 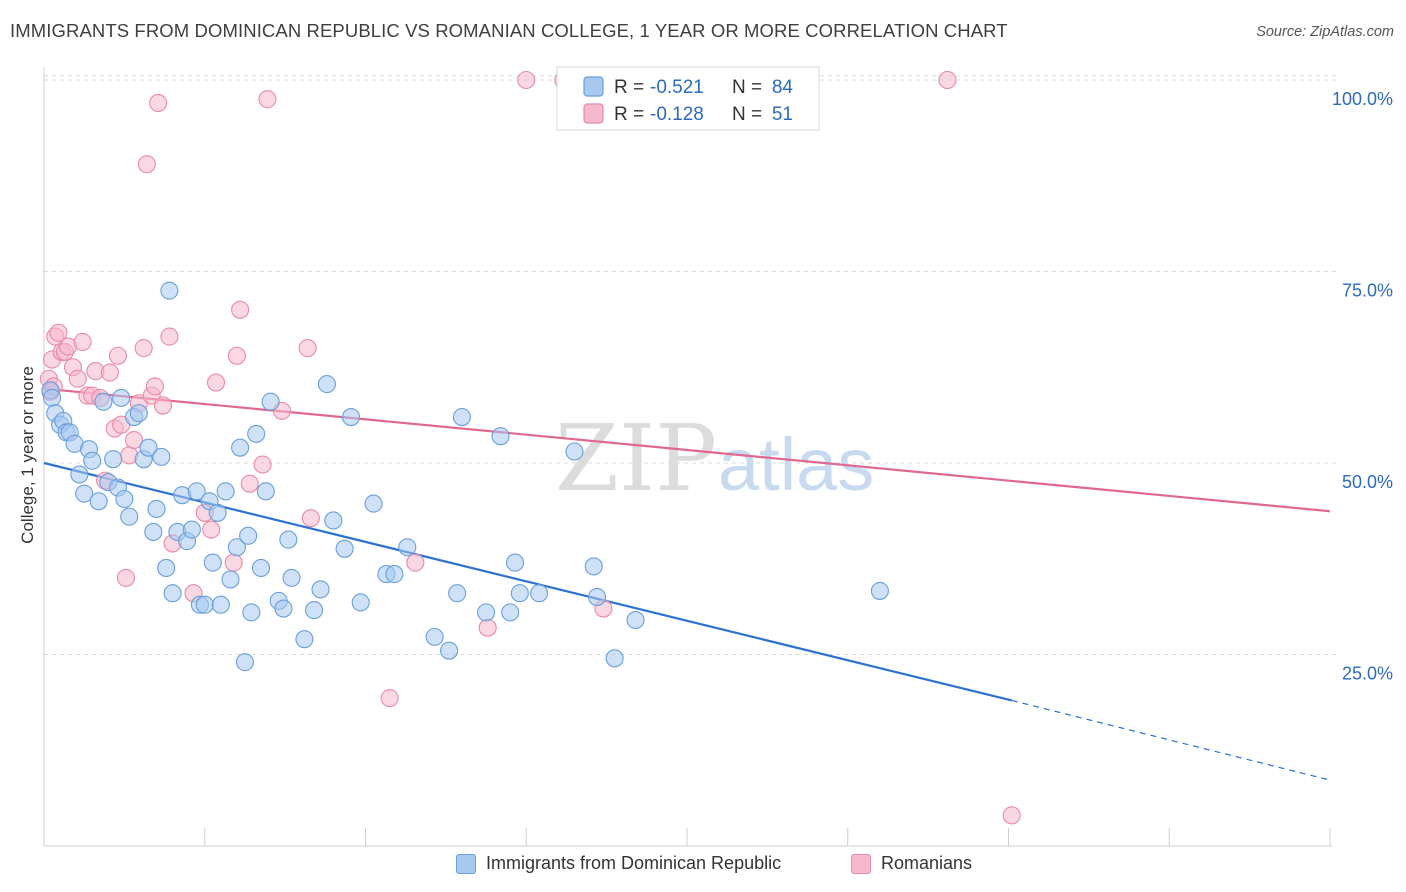 What do you see at coordinates (1171, 740) in the screenshot?
I see `dominican-trend-extension` at bounding box center [1171, 740].